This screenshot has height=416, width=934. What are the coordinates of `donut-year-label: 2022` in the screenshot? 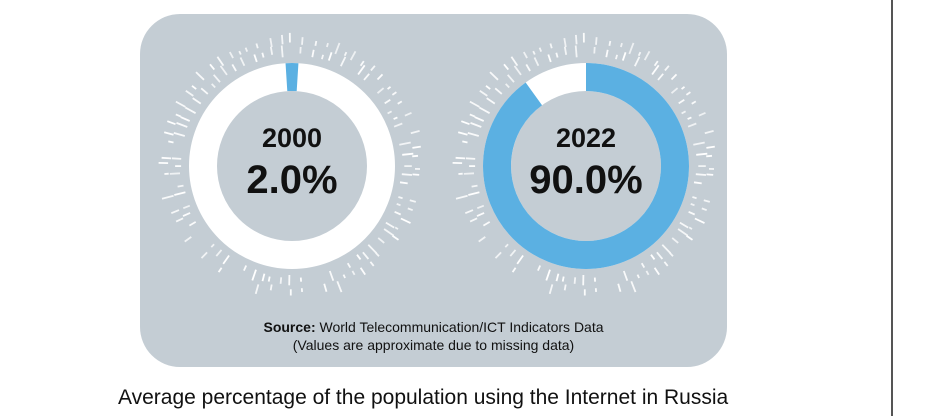 It's located at (586, 138).